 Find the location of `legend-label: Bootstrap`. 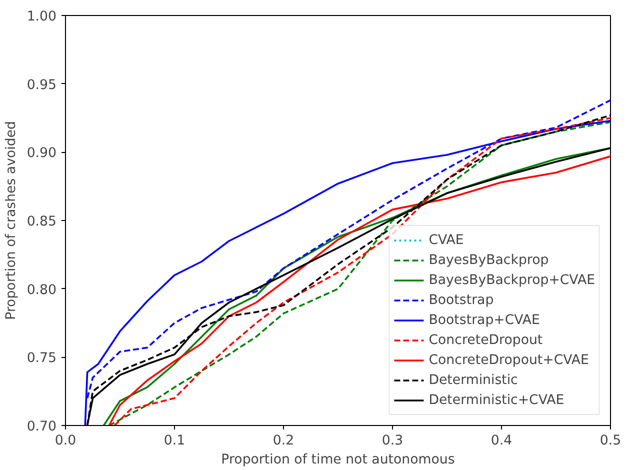

legend-label: Bootstrap is located at coordinates (461, 300).